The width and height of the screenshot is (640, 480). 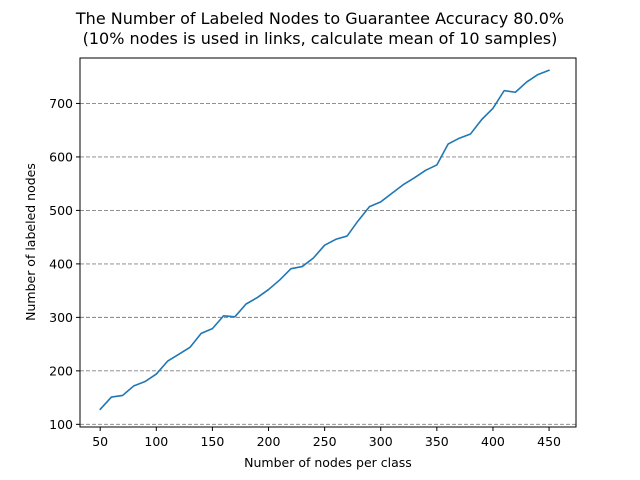 What do you see at coordinates (100, 441) in the screenshot?
I see `x-tick-label: 50` at bounding box center [100, 441].